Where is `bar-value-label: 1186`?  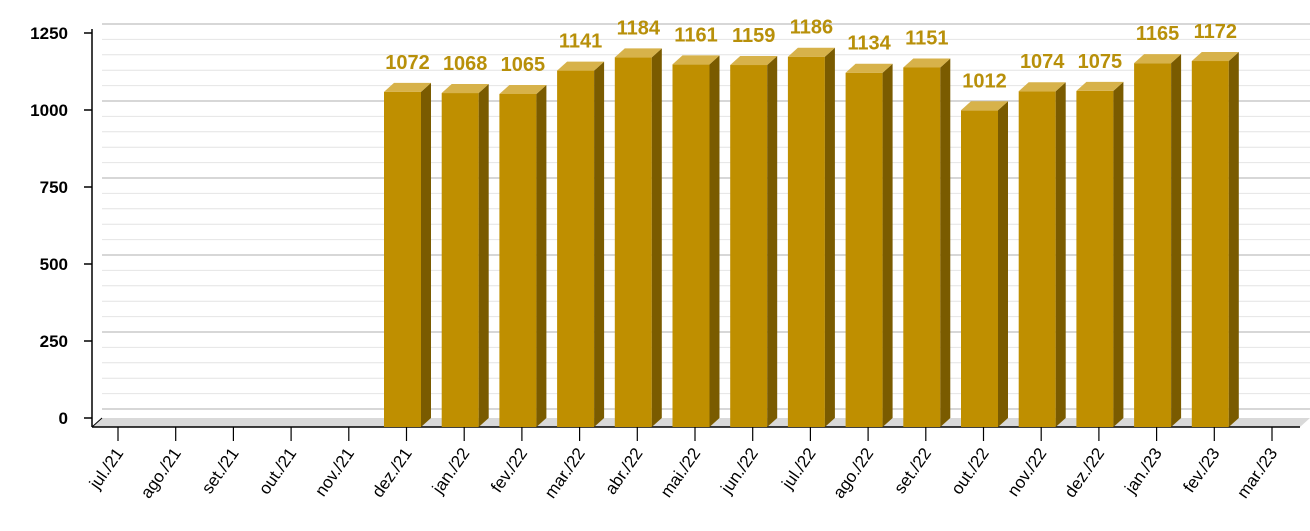
bar-value-label: 1186 is located at coordinates (811, 28).